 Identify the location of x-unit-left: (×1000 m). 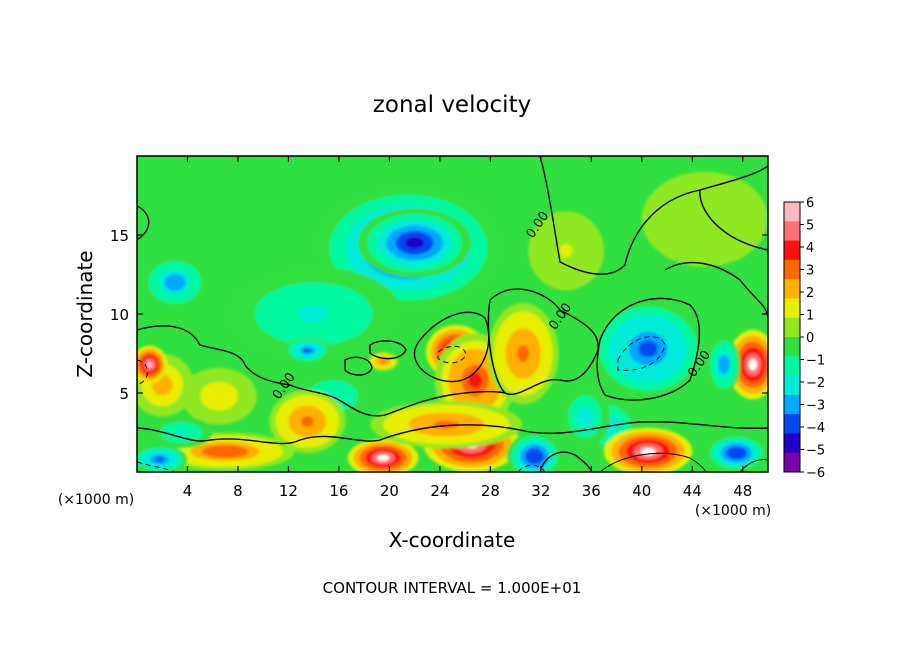
(96, 500).